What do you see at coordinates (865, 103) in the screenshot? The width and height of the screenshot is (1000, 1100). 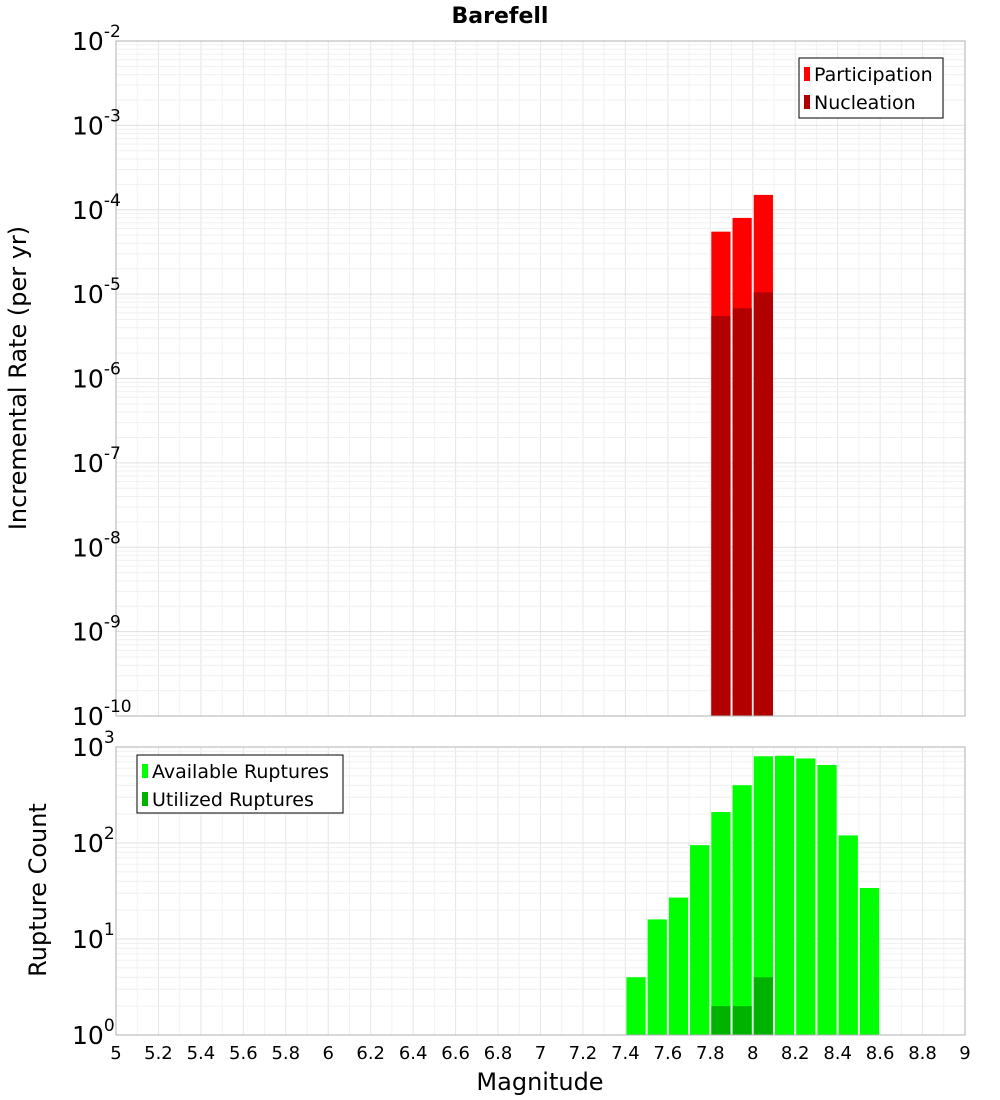 I see `legend-label: Nucleation` at bounding box center [865, 103].